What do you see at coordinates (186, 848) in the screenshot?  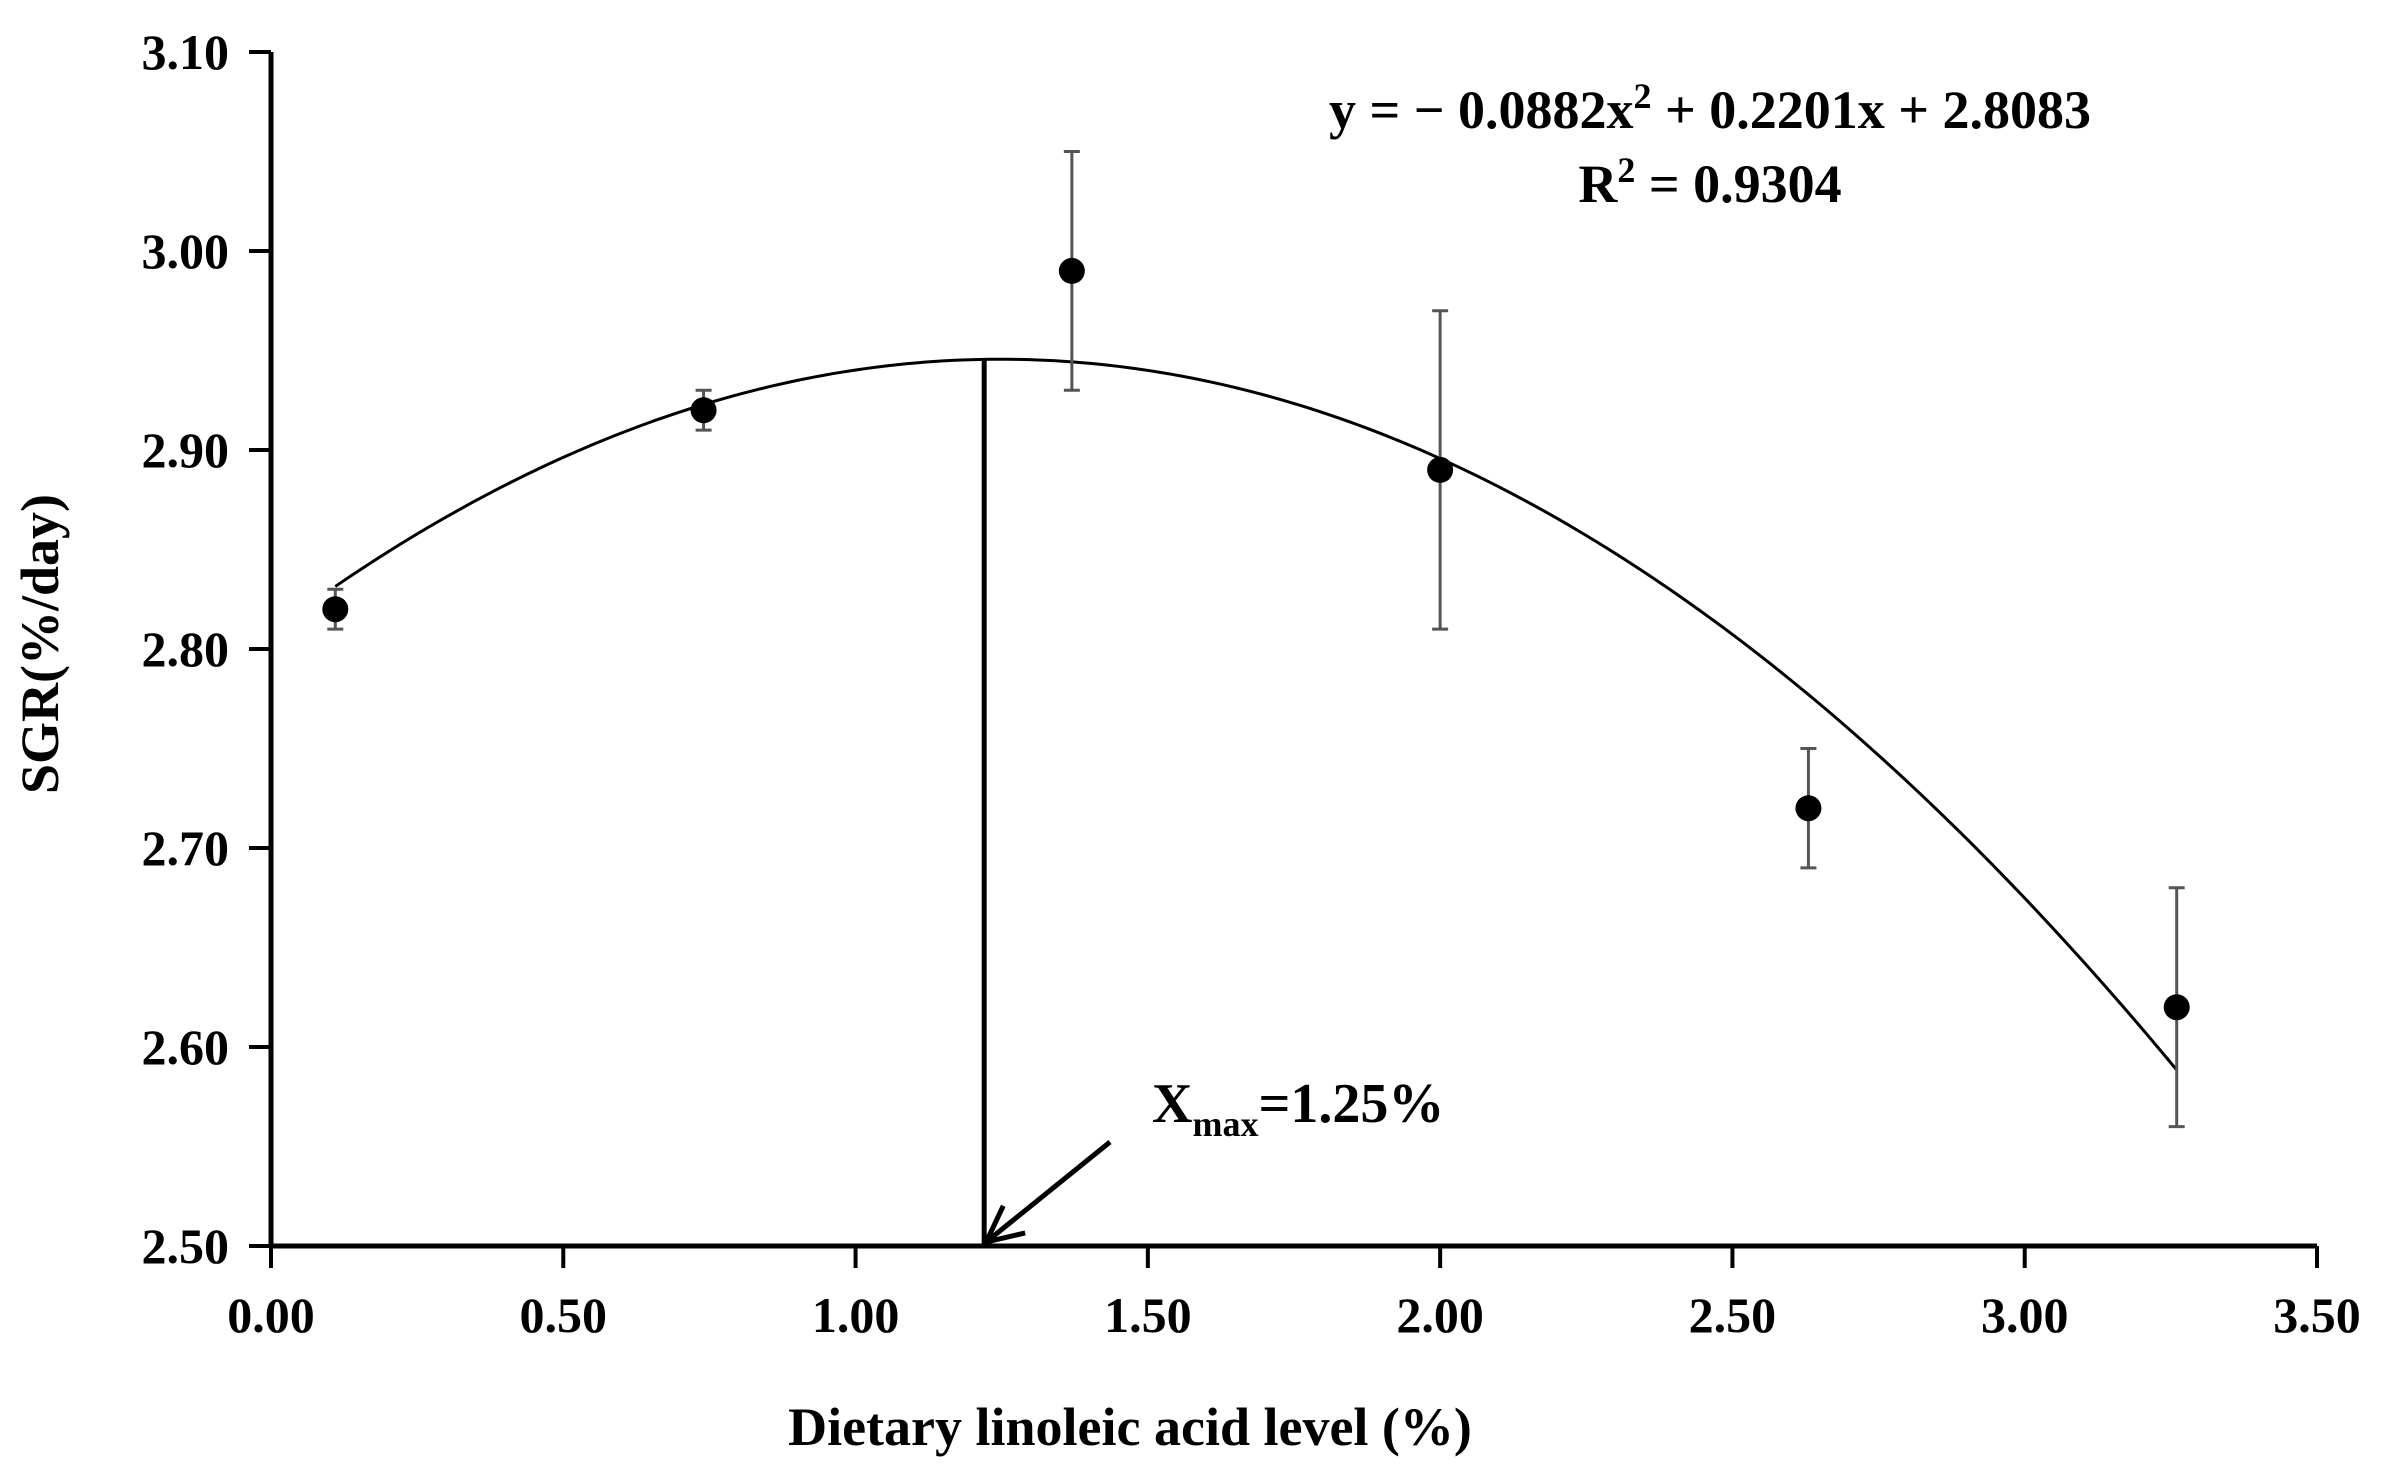 I see `y-tick-label: 2.70` at bounding box center [186, 848].